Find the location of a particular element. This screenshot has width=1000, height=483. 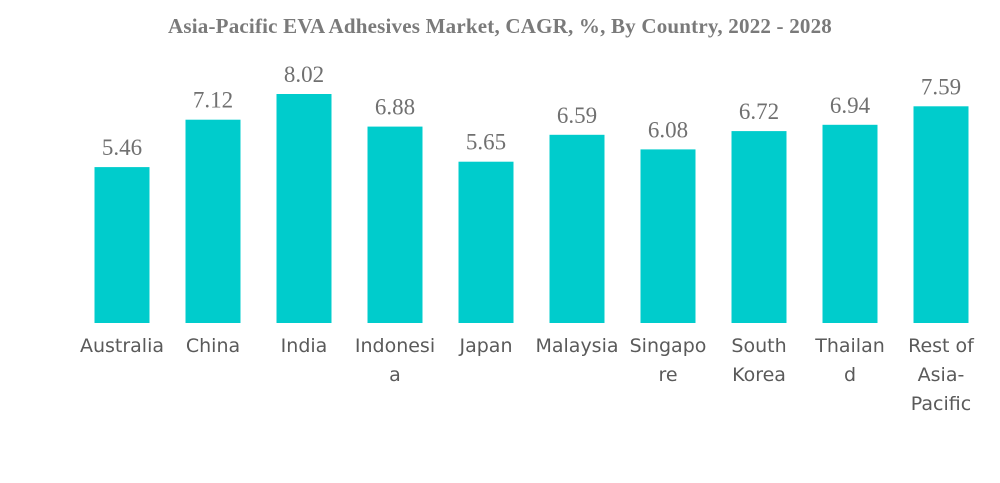

category-label: Singapo re is located at coordinates (668, 360).